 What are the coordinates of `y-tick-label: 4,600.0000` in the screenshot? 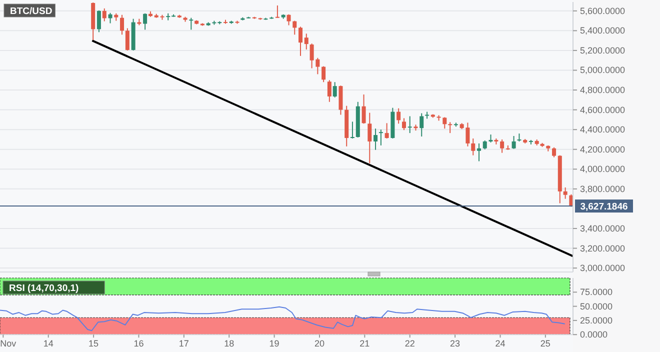 It's located at (603, 109).